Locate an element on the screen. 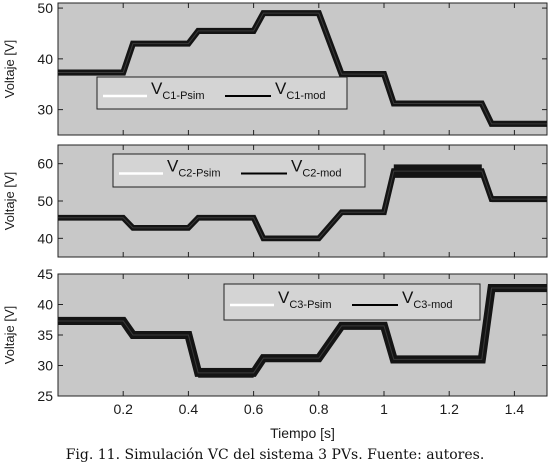 This screenshot has width=550, height=471. legend-label-mod-sub: C3-mod is located at coordinates (432, 305).